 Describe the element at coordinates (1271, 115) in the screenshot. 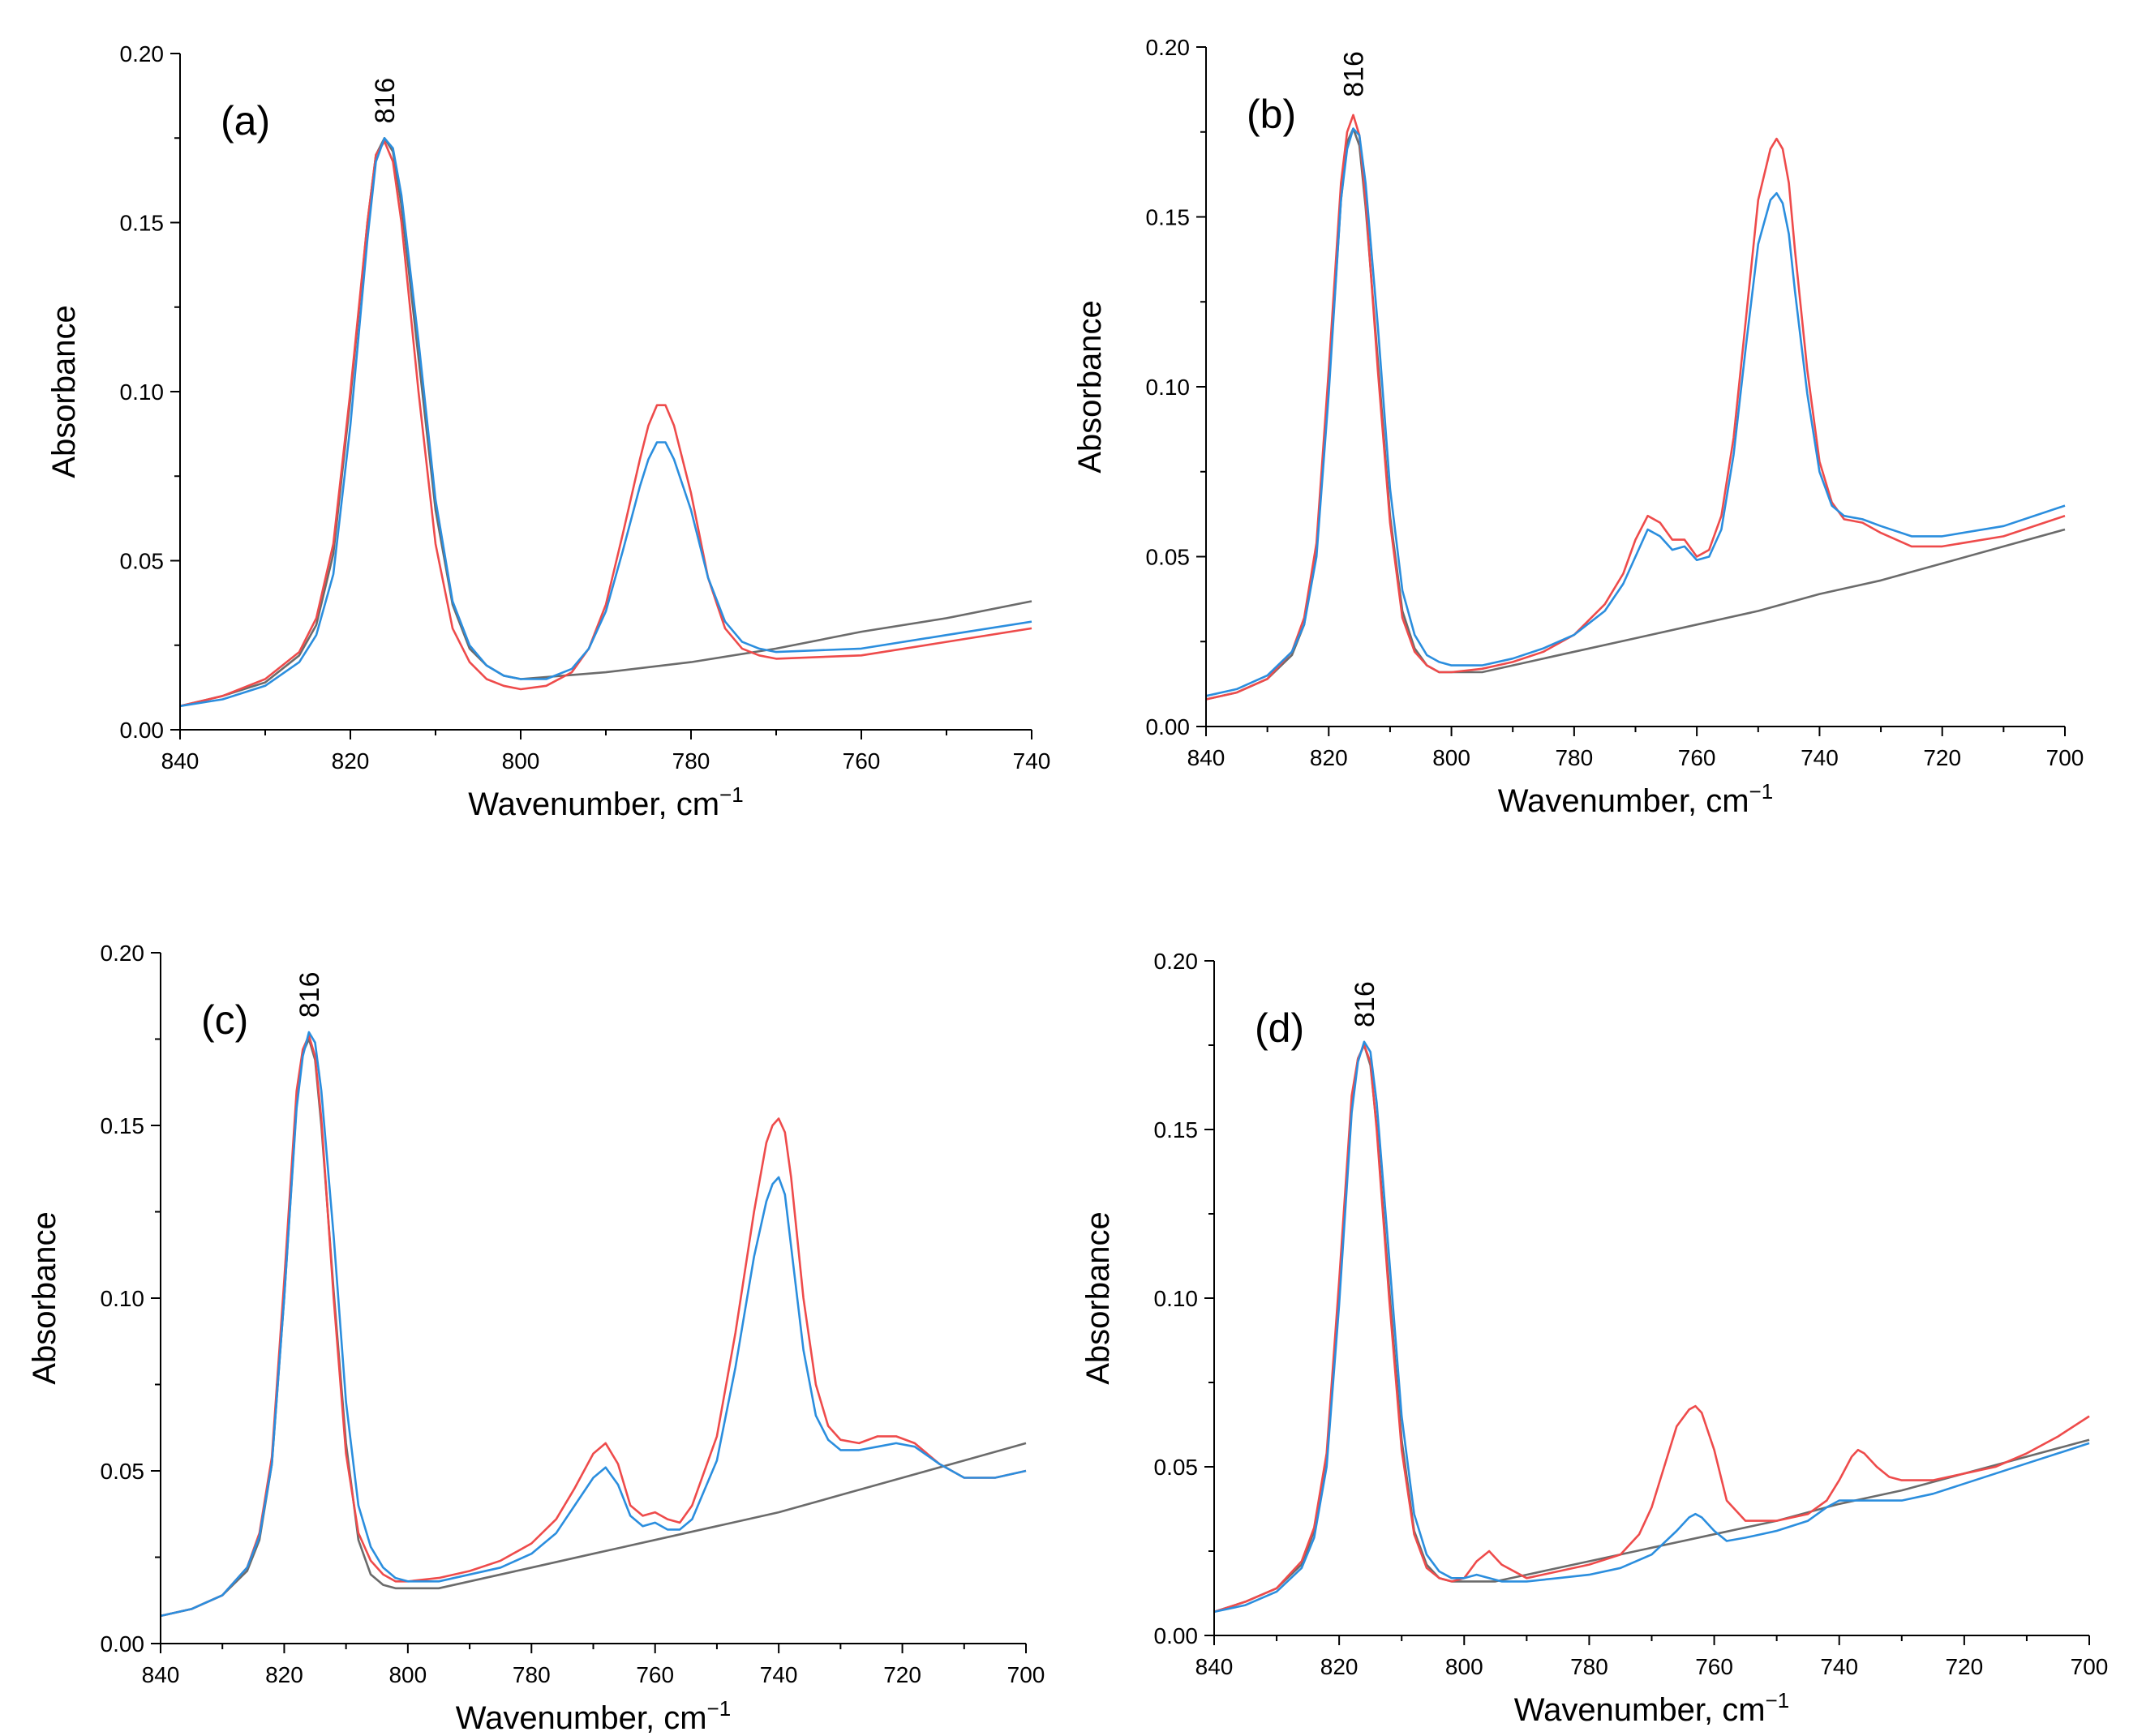

I see `panel-label: (b)` at that location.